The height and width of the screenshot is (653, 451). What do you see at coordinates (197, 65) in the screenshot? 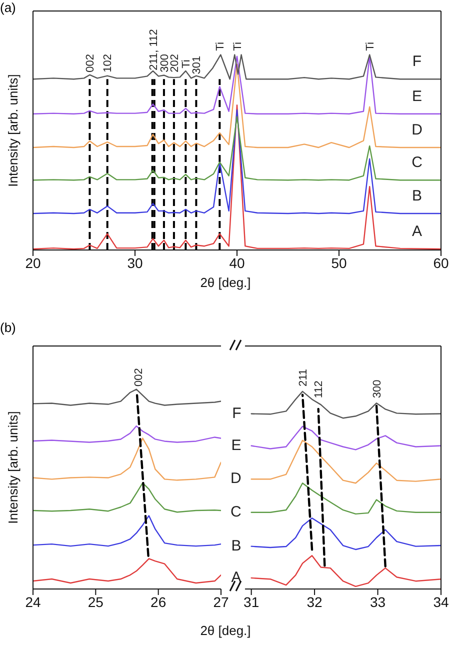
I see `annotation: 301` at bounding box center [197, 65].